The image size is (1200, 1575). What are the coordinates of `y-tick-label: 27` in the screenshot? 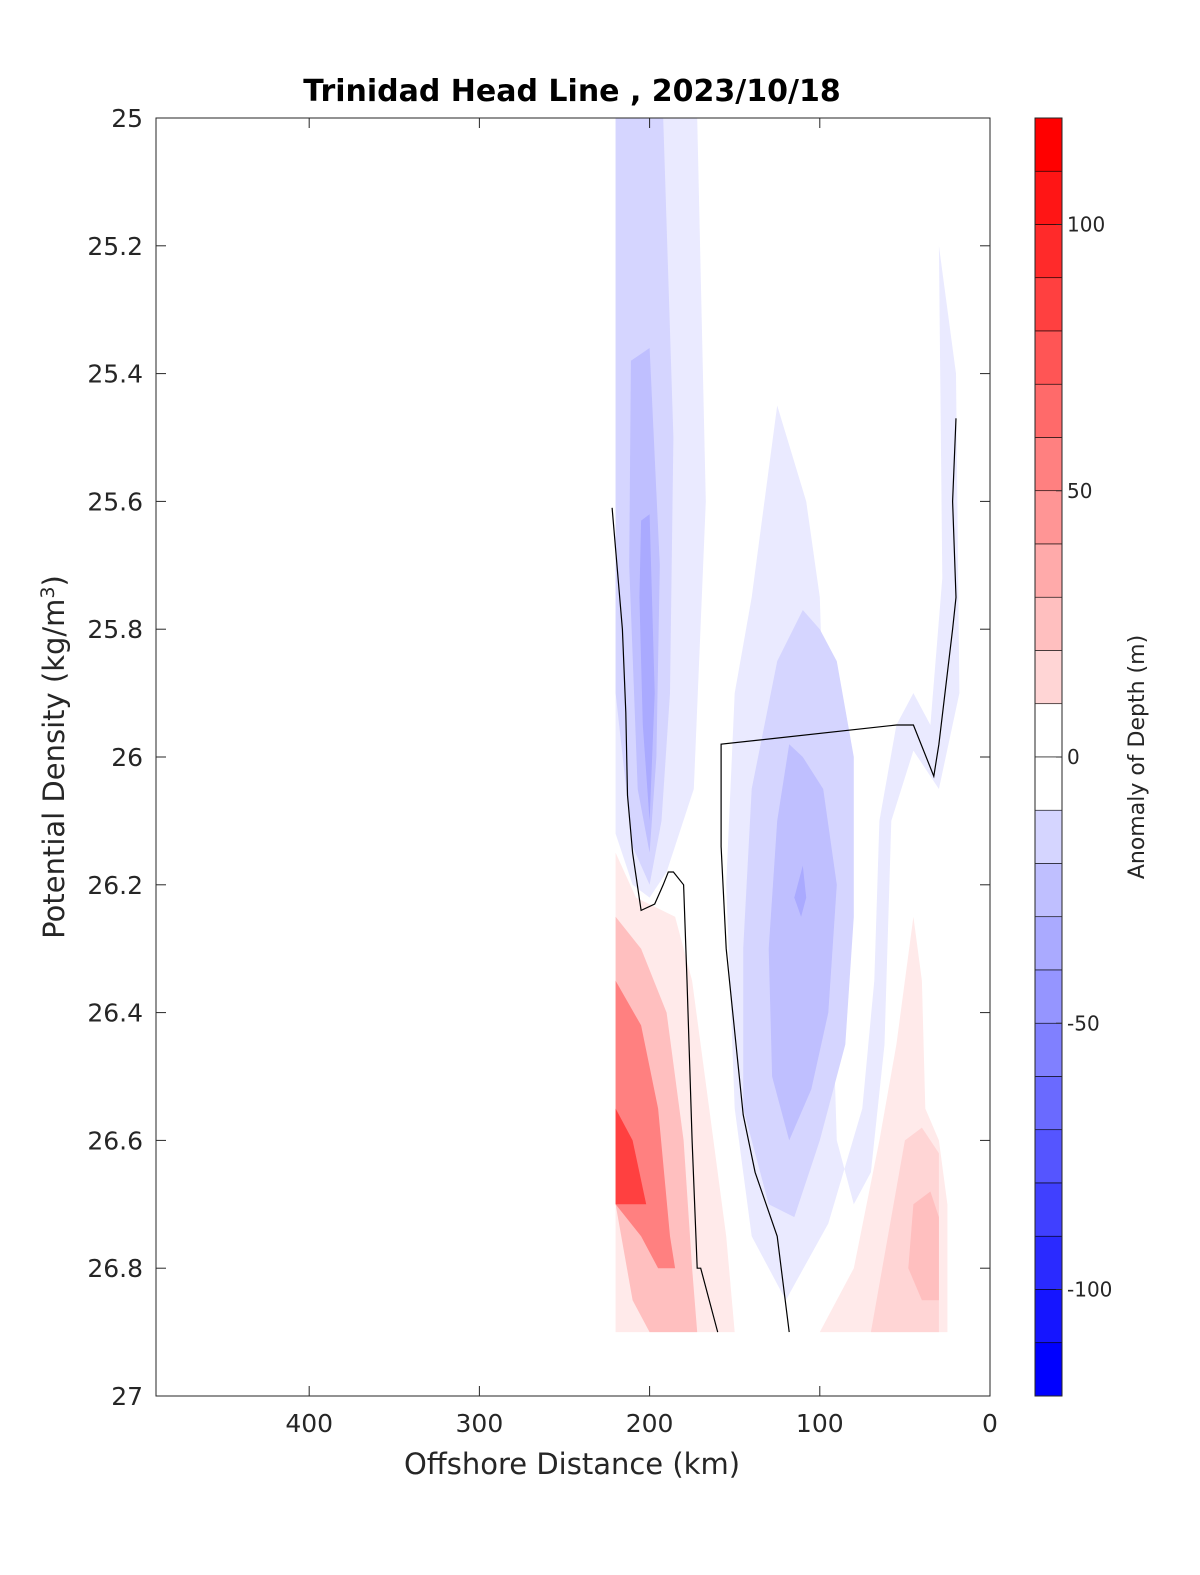 It's located at (127, 1396).